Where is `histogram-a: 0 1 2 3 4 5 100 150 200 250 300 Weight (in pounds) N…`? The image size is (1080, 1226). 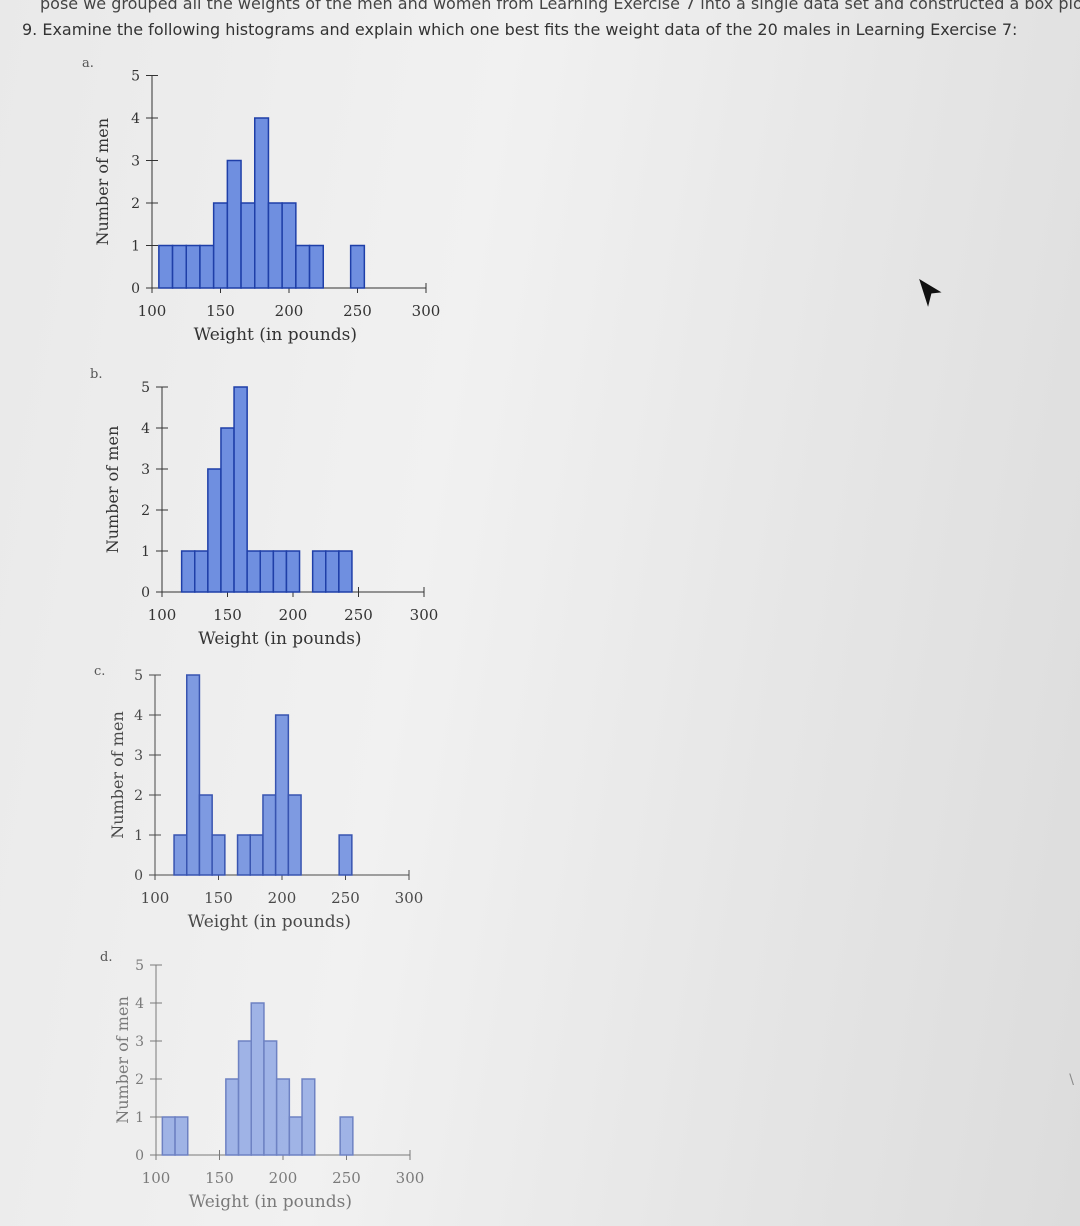 histogram-a: 0 1 2 3 4 5 100 150 200 250 300 Weight (in pounds) N… is located at coordinates (267, 207).